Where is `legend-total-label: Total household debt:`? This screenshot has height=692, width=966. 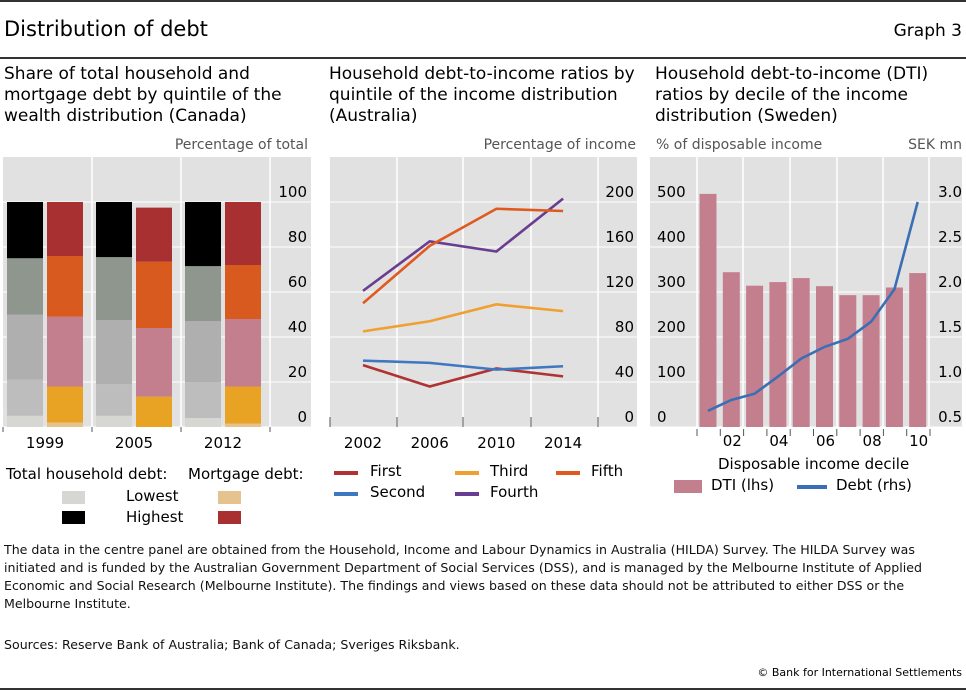
legend-total-label: Total household debt: is located at coordinates (87, 474).